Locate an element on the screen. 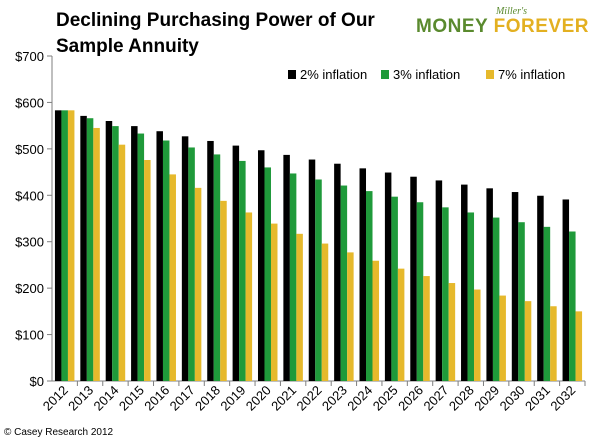 The image size is (597, 440). x-tick-label: 2017 is located at coordinates (182, 398).